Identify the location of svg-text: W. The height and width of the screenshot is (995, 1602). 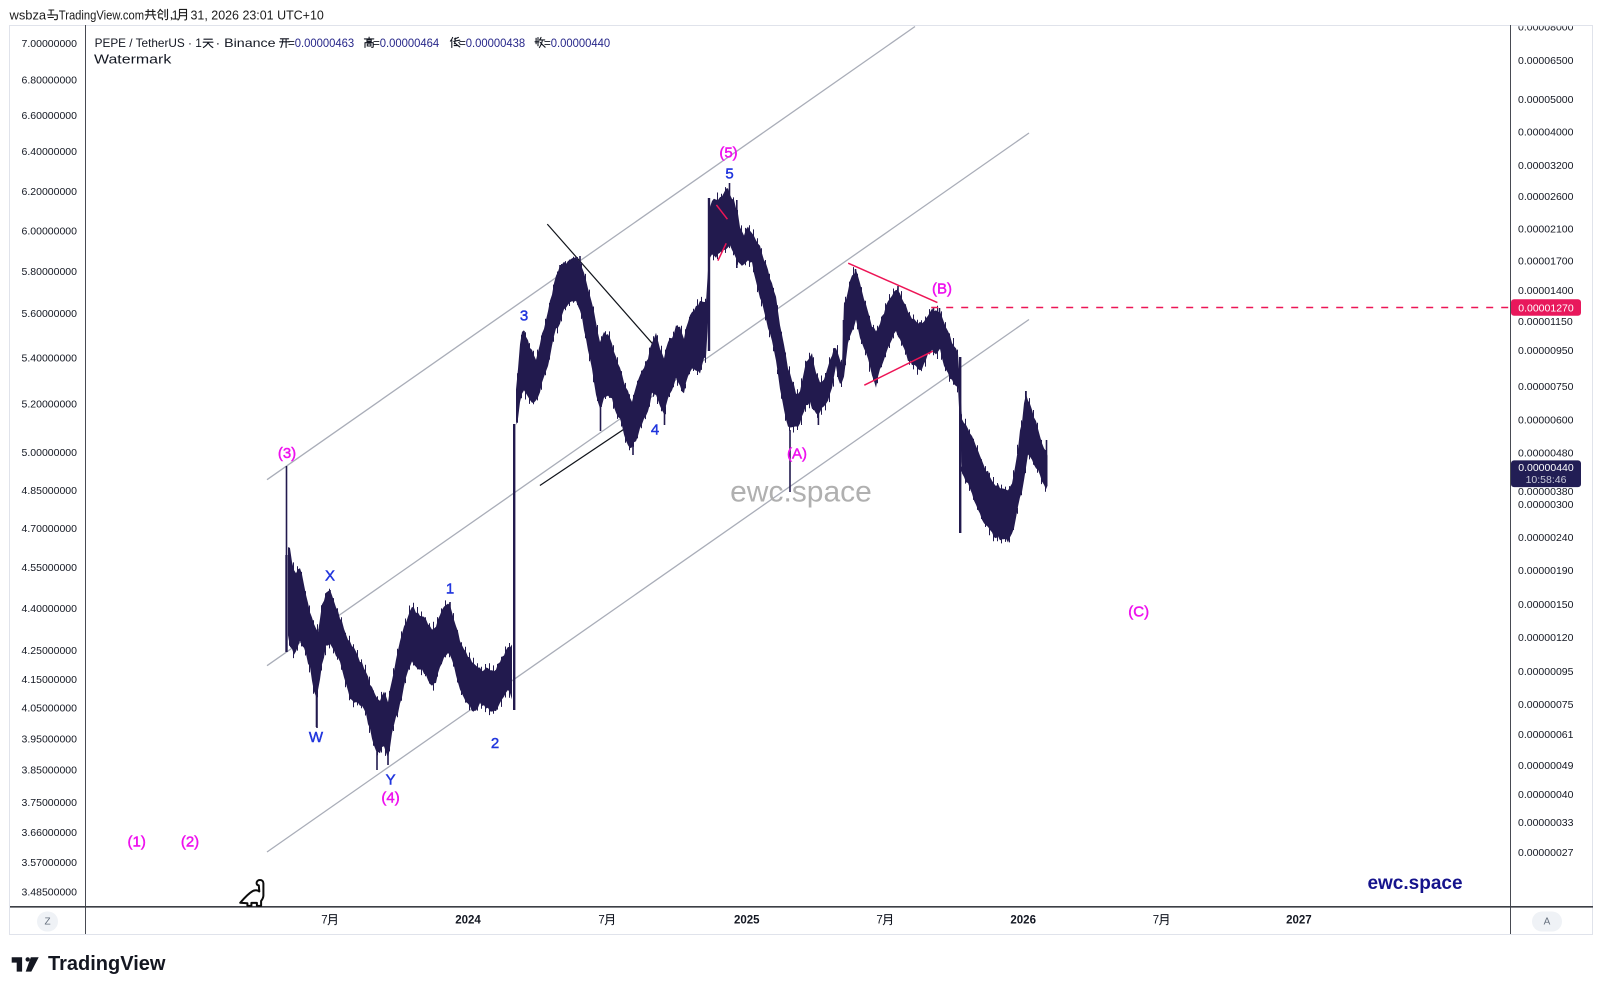
(316, 737).